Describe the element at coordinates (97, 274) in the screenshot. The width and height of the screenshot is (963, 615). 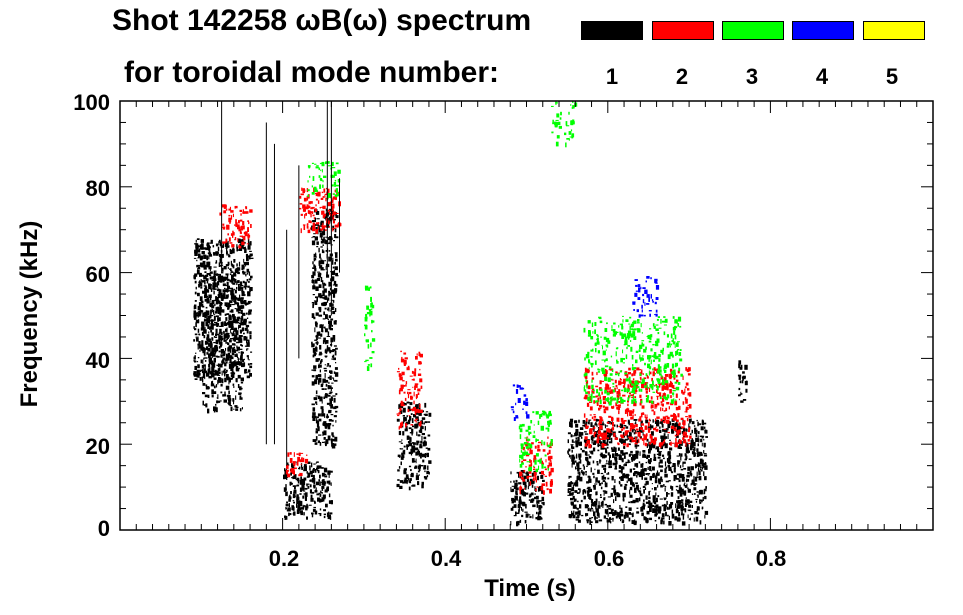
I see `y-tick-label-60: 60` at that location.